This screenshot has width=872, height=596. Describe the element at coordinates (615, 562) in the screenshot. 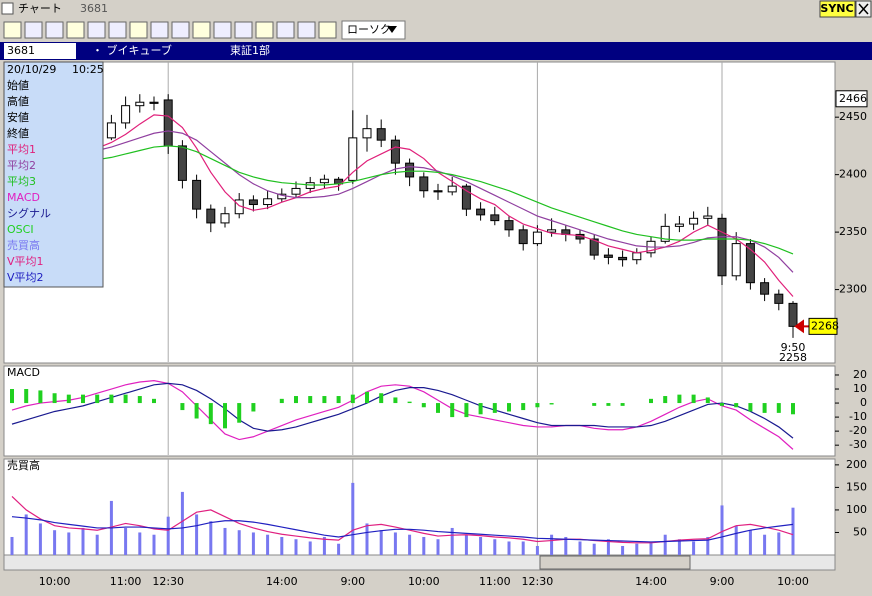

I see `scroll-thumb` at that location.